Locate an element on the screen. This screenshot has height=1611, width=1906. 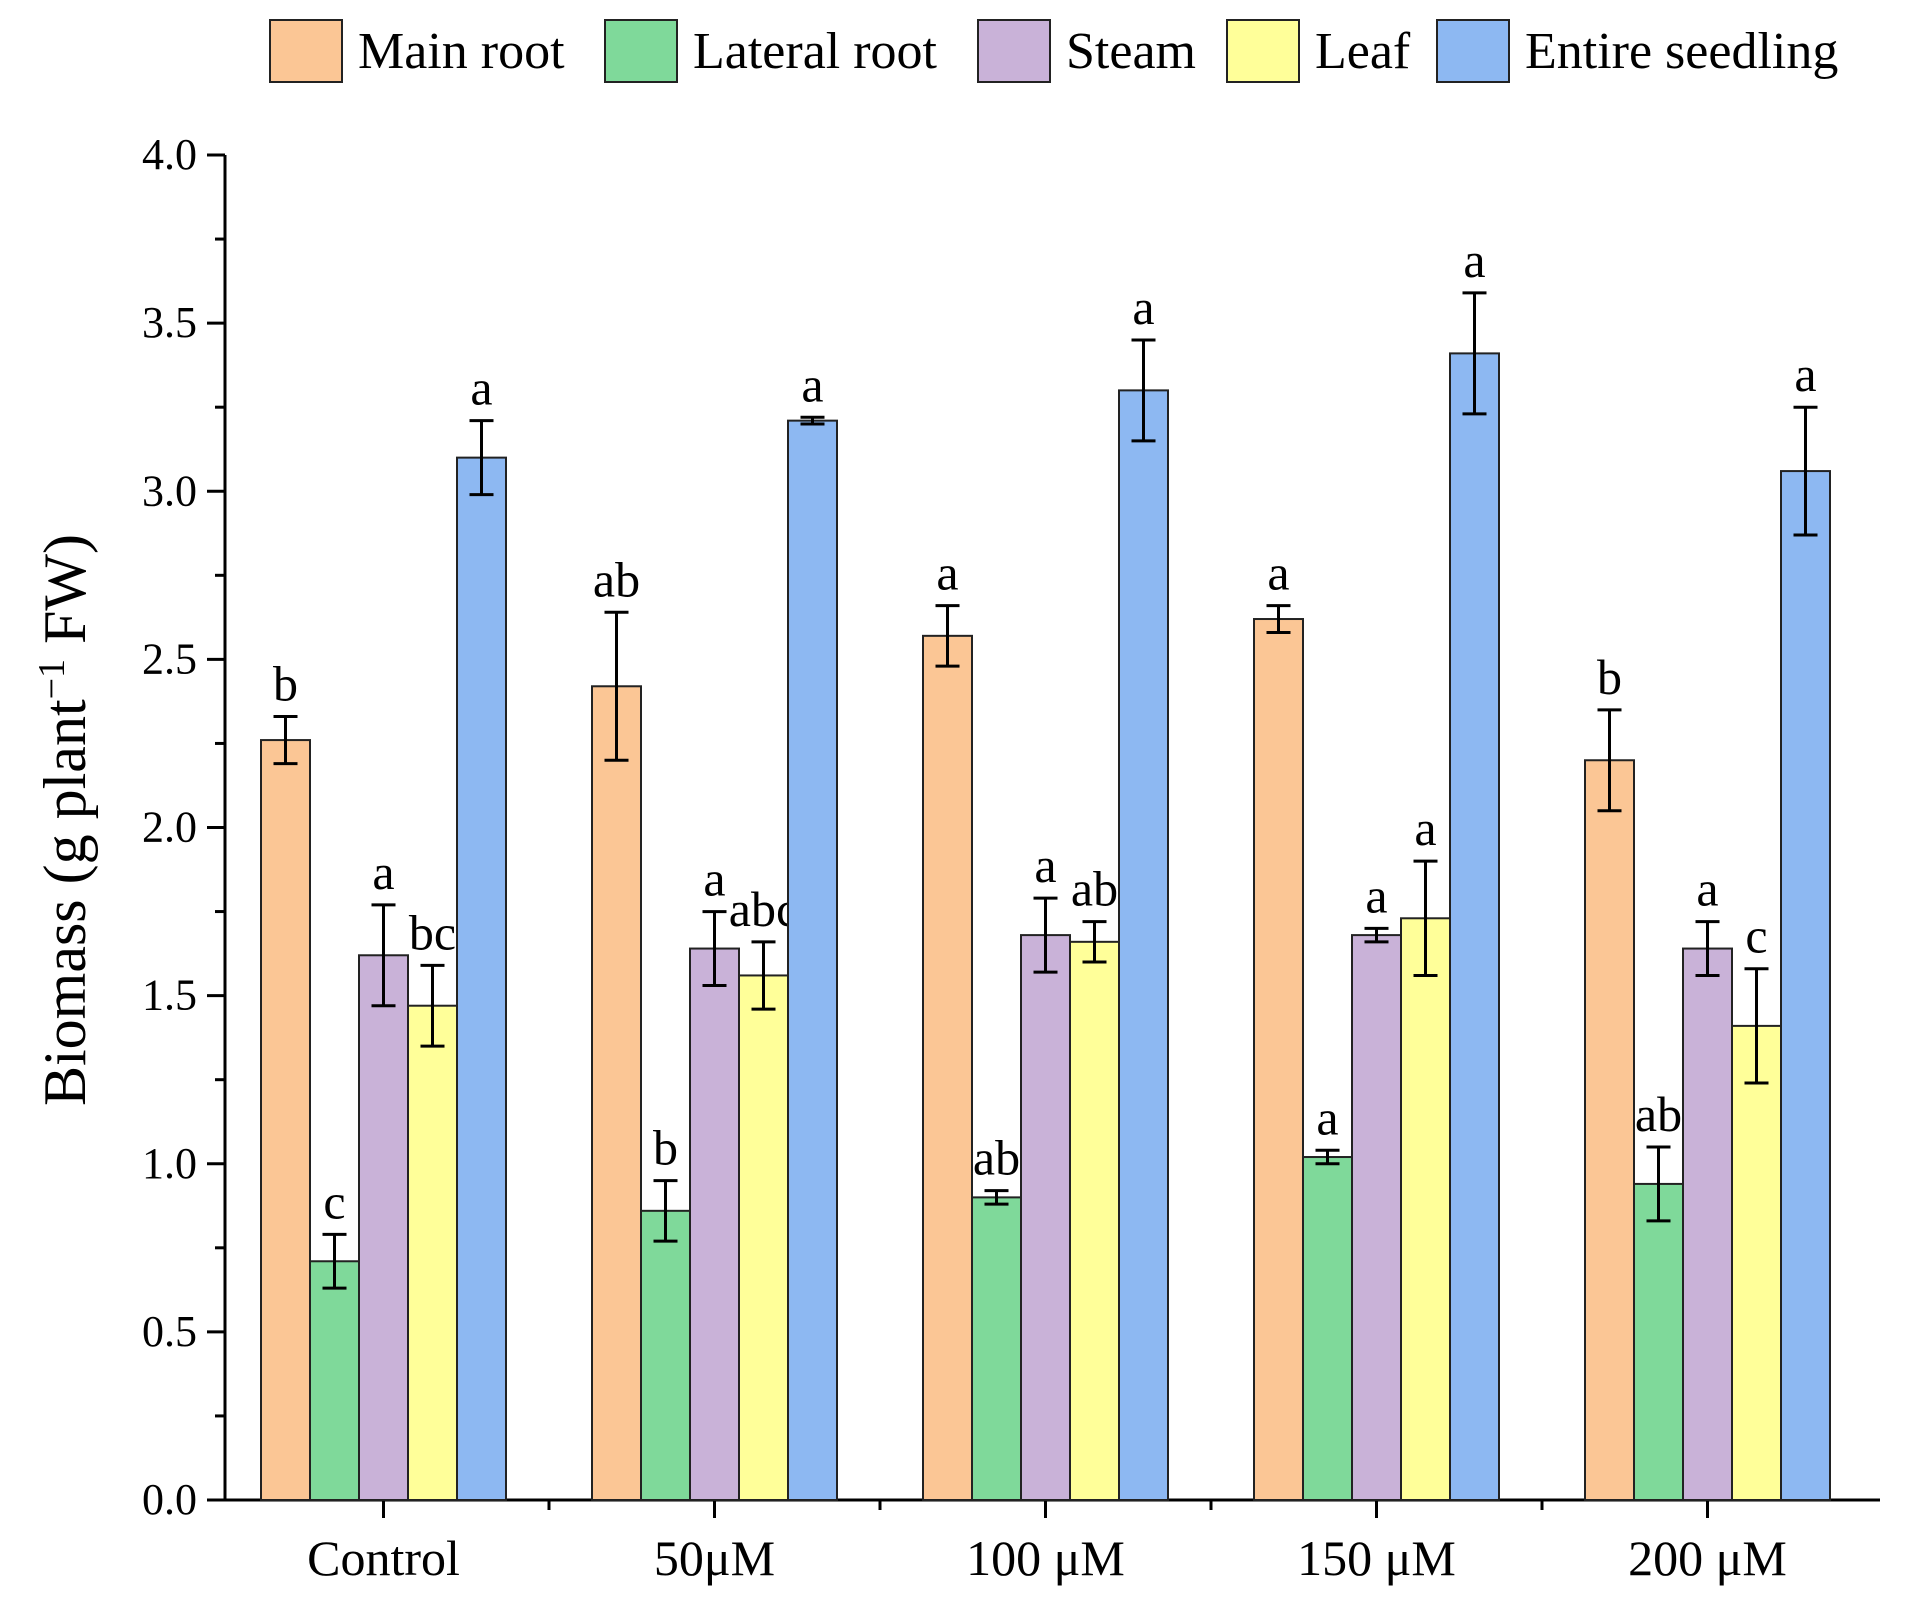
y-tick-label: 1.5 is located at coordinates (169, 995).